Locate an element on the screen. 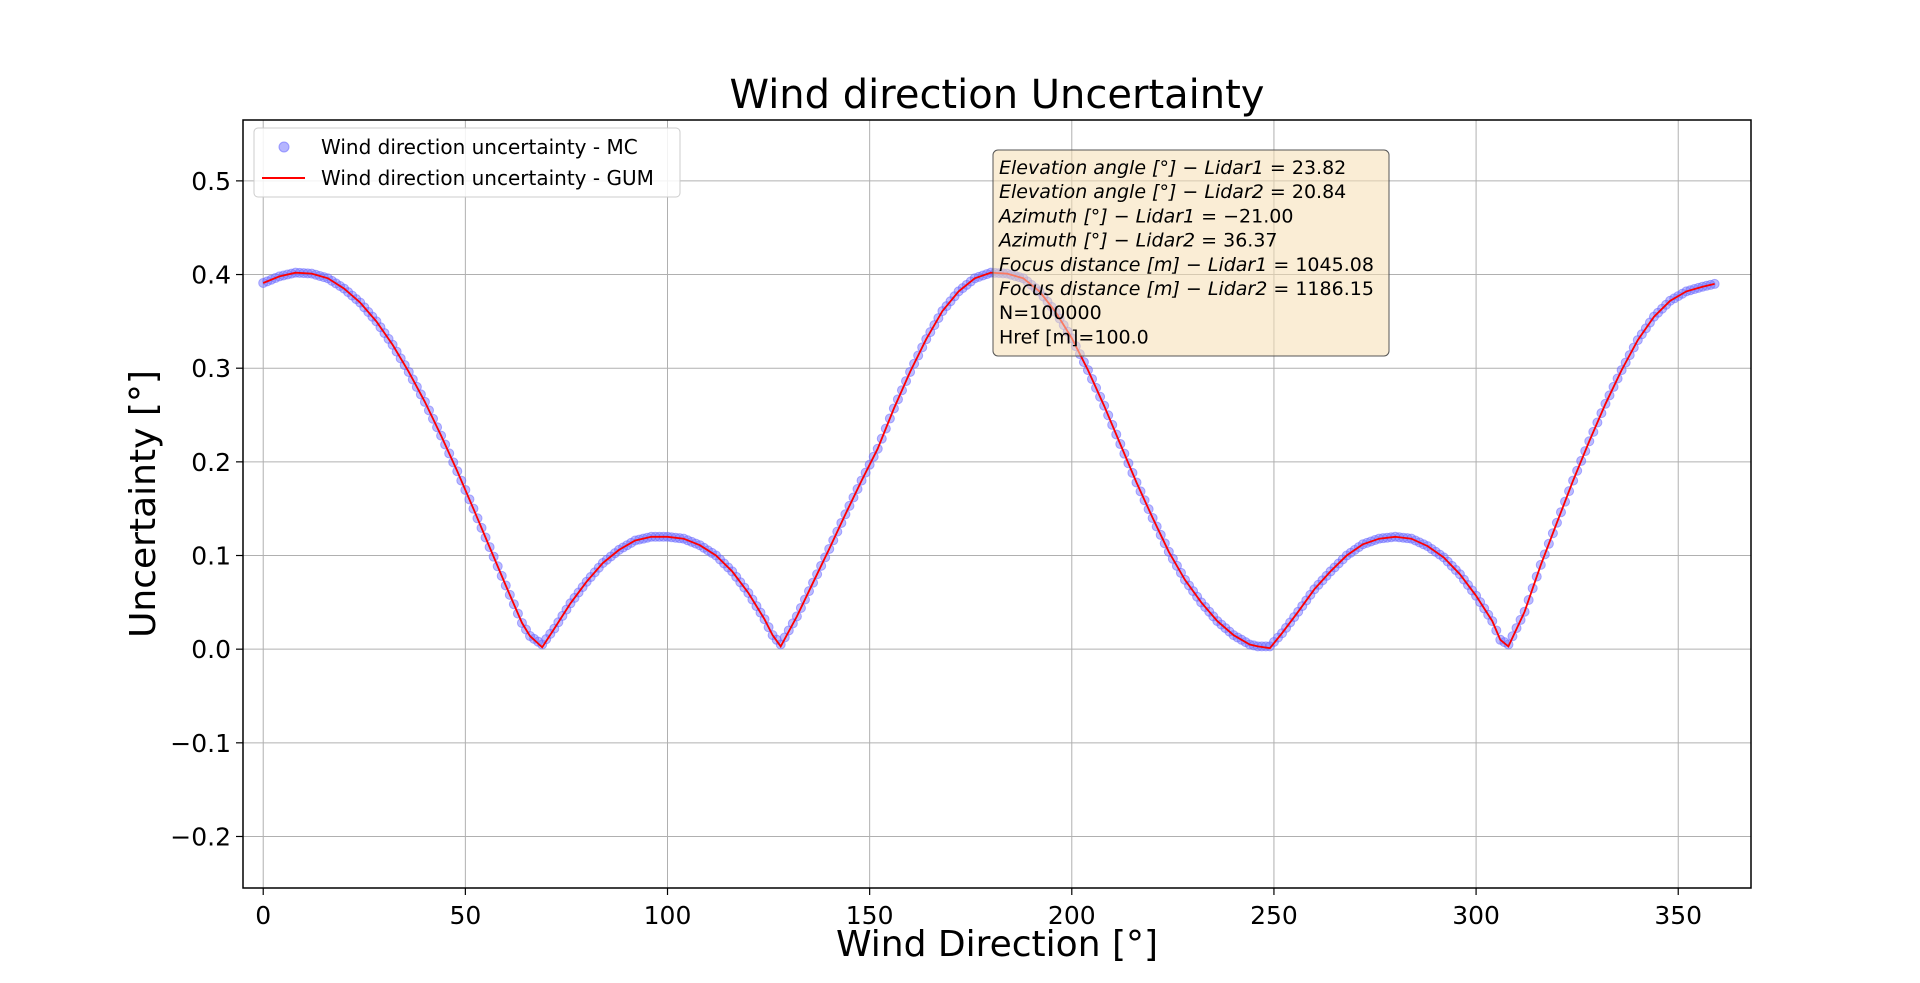  legend-mc-label: Wind direction uncertainty - MC is located at coordinates (479, 147).